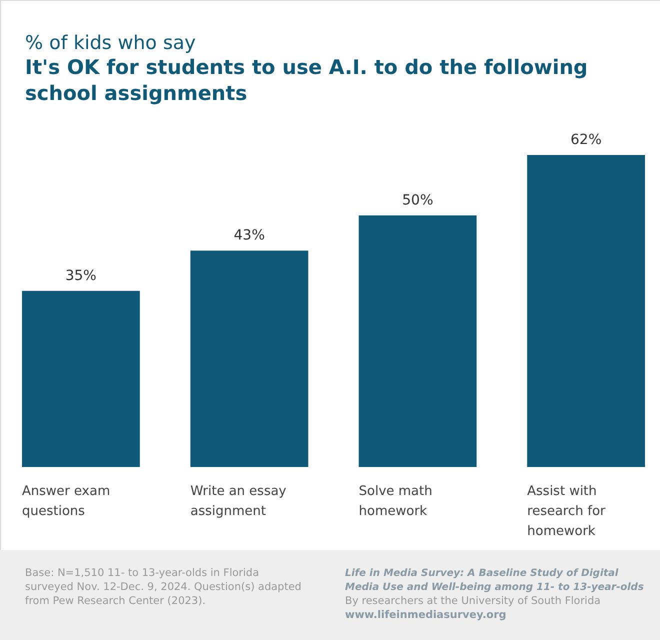  What do you see at coordinates (80, 276) in the screenshot?
I see `data-label: 35%` at bounding box center [80, 276].